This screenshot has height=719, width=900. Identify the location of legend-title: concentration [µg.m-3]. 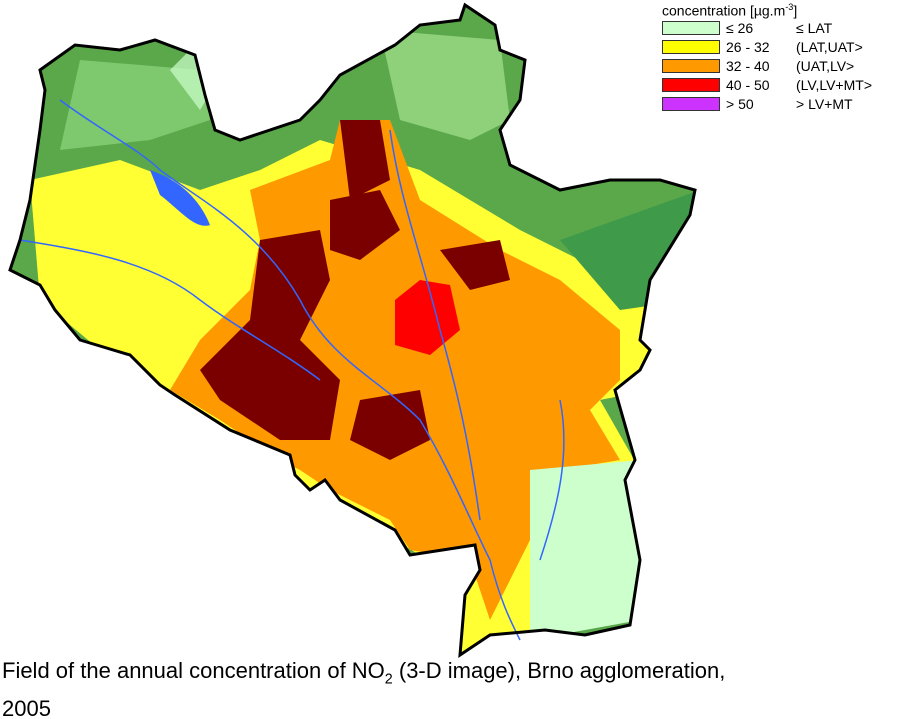
(767, 10).